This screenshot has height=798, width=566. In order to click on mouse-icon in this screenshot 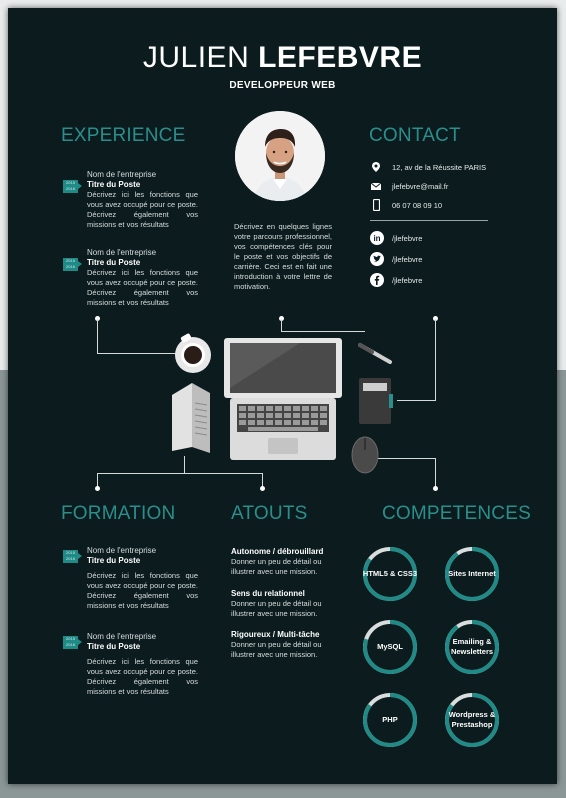, I will do `click(365, 455)`.